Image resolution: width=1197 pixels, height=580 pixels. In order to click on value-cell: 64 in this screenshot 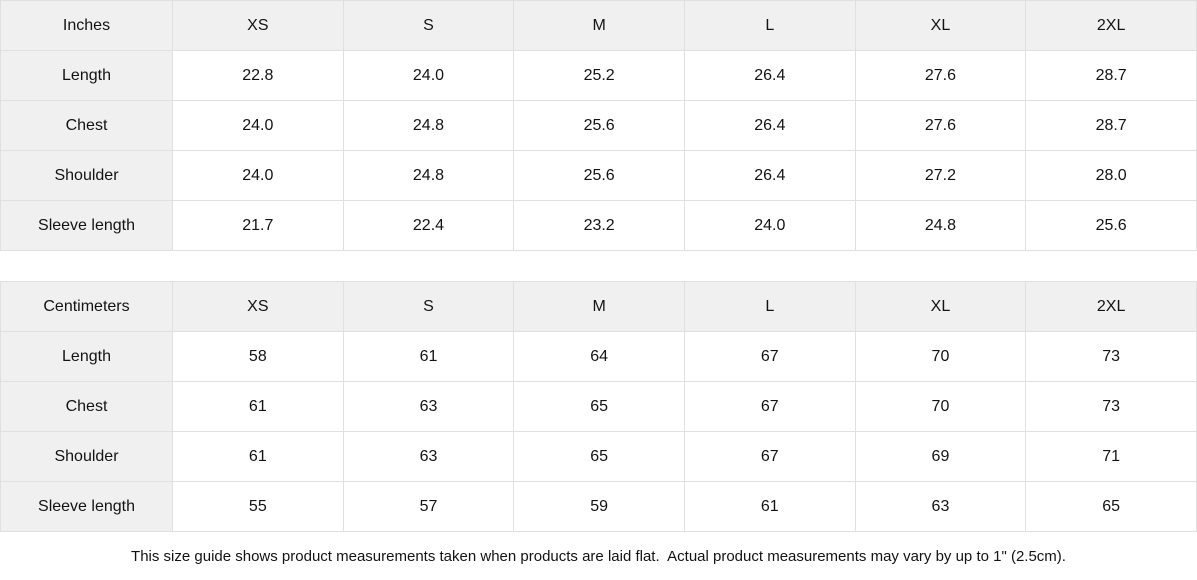, I will do `click(599, 356)`.